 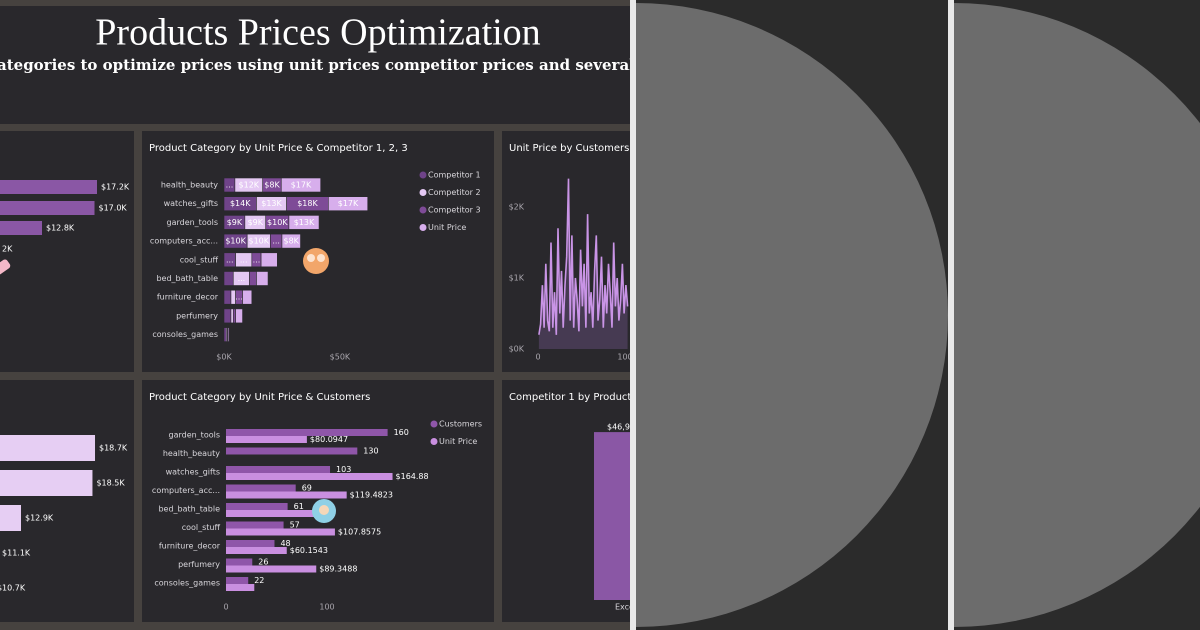 What do you see at coordinates (249, 185) in the screenshot?
I see `data-label: $12K` at bounding box center [249, 185].